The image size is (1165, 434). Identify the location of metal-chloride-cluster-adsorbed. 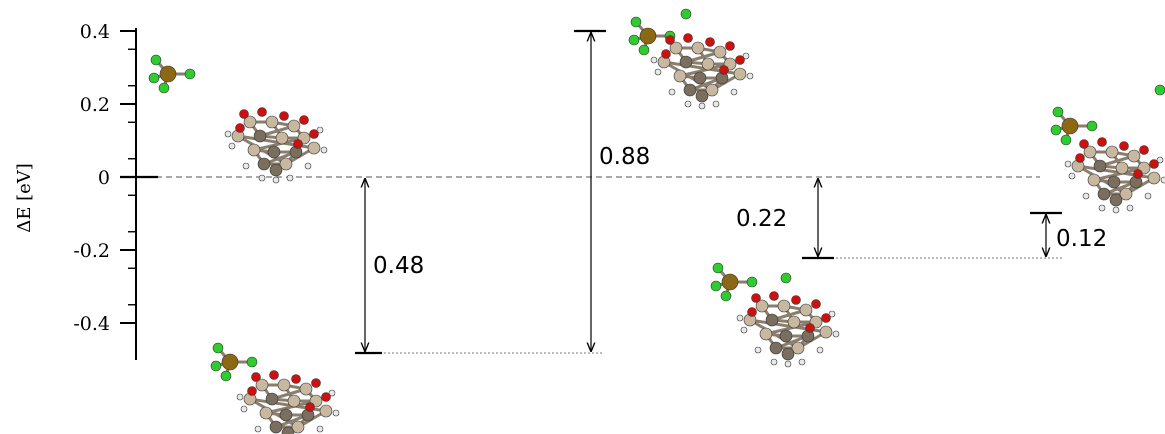
(234, 362).